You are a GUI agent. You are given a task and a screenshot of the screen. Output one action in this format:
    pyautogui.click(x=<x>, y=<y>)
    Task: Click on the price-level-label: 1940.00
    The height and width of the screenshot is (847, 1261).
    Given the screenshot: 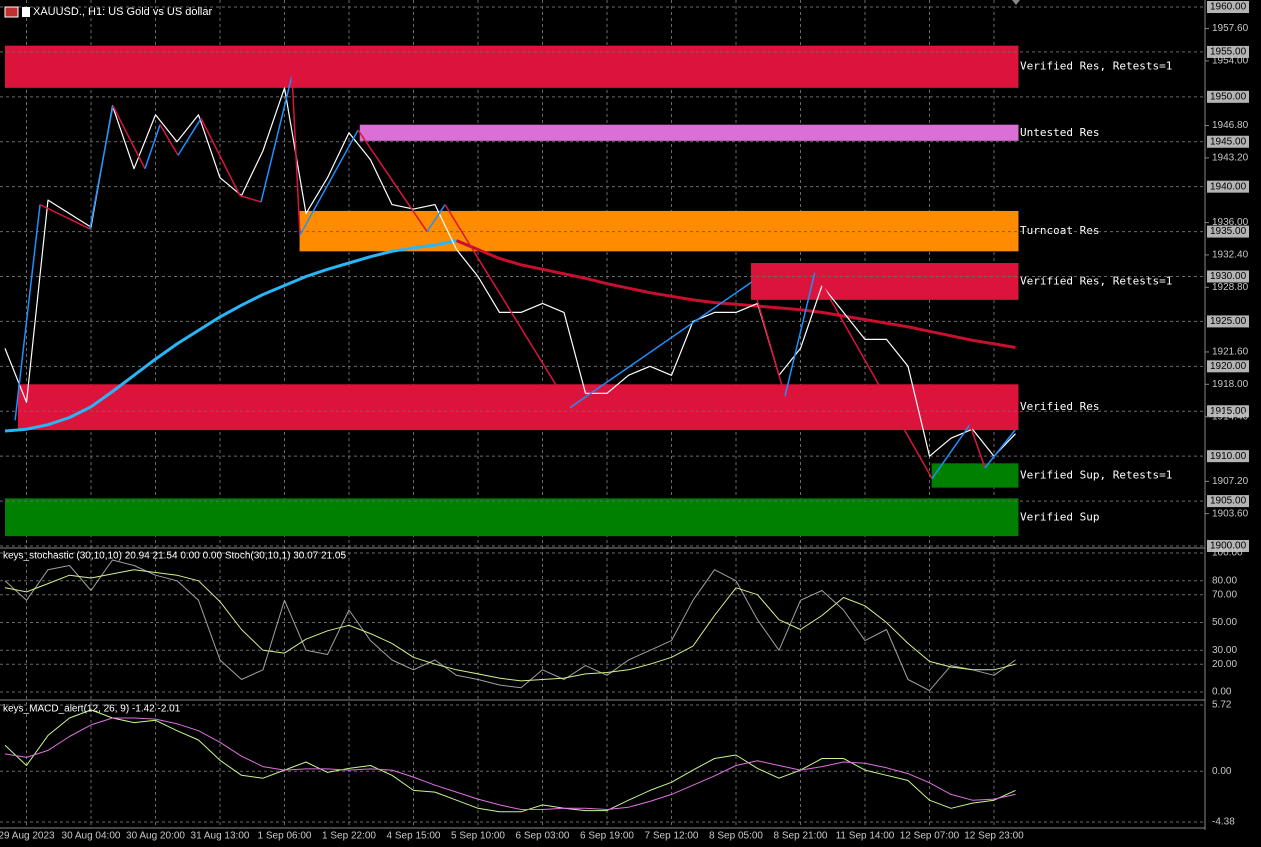 What is the action you would take?
    pyautogui.click(x=1228, y=186)
    